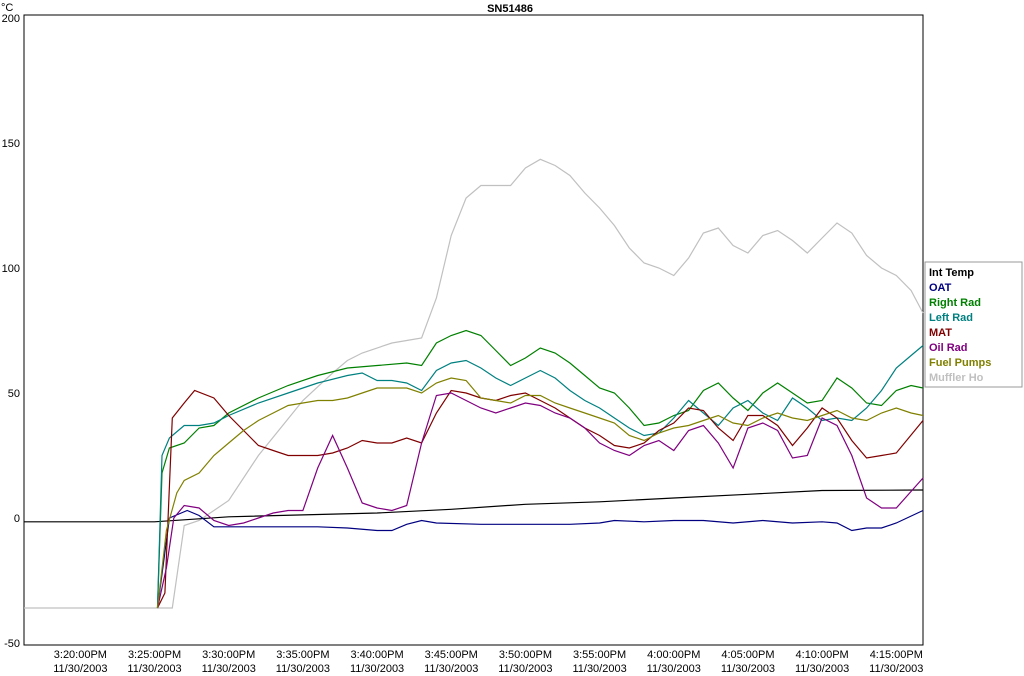 This screenshot has height=676, width=1024. What do you see at coordinates (540, 559) in the screenshot?
I see `series-line-oat` at bounding box center [540, 559].